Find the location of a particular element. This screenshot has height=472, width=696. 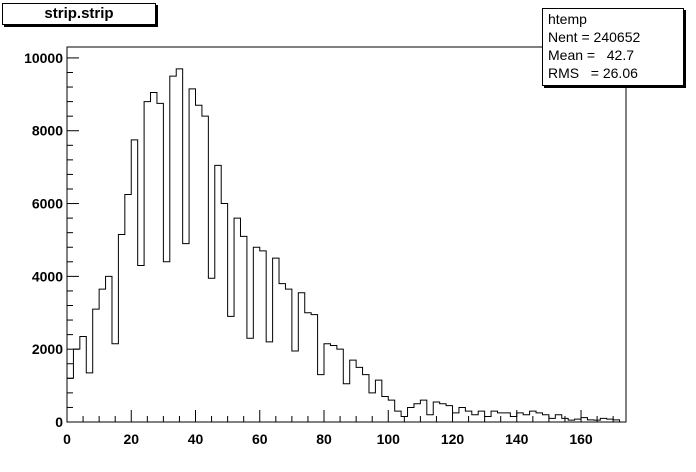

stats-rms-label: RMS is located at coordinates (564, 73).